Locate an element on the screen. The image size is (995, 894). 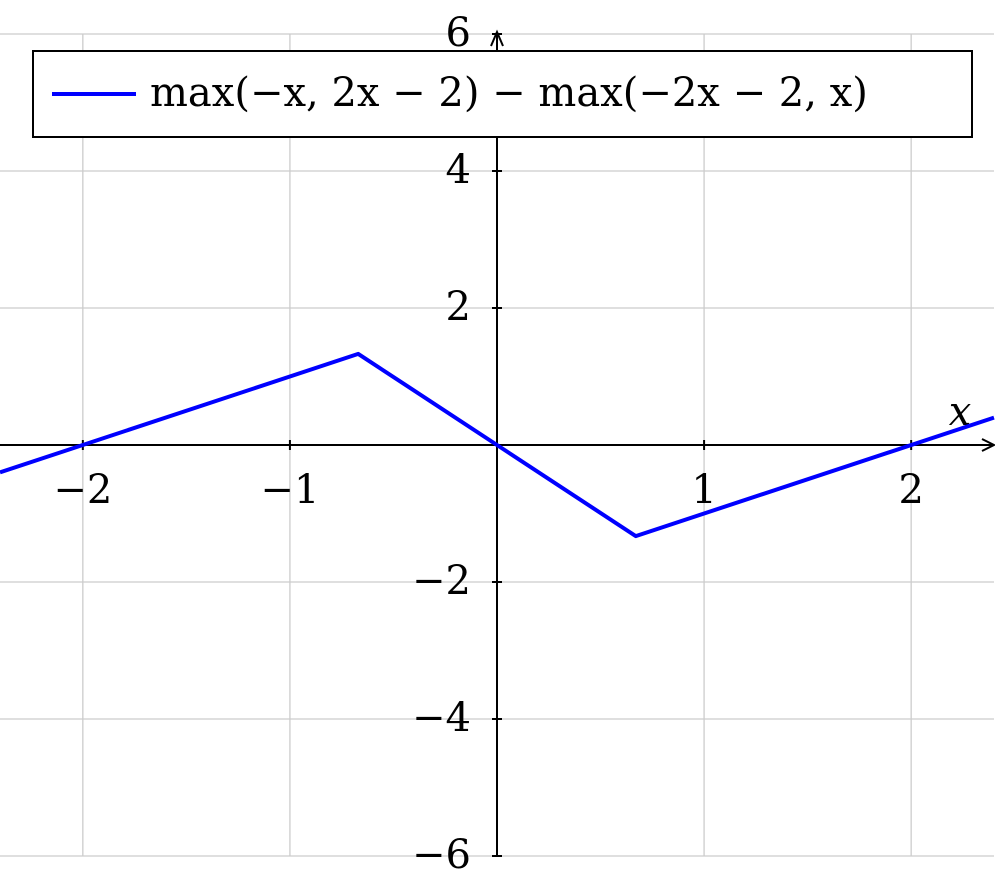
x-tick-label: 1 is located at coordinates (703, 490).